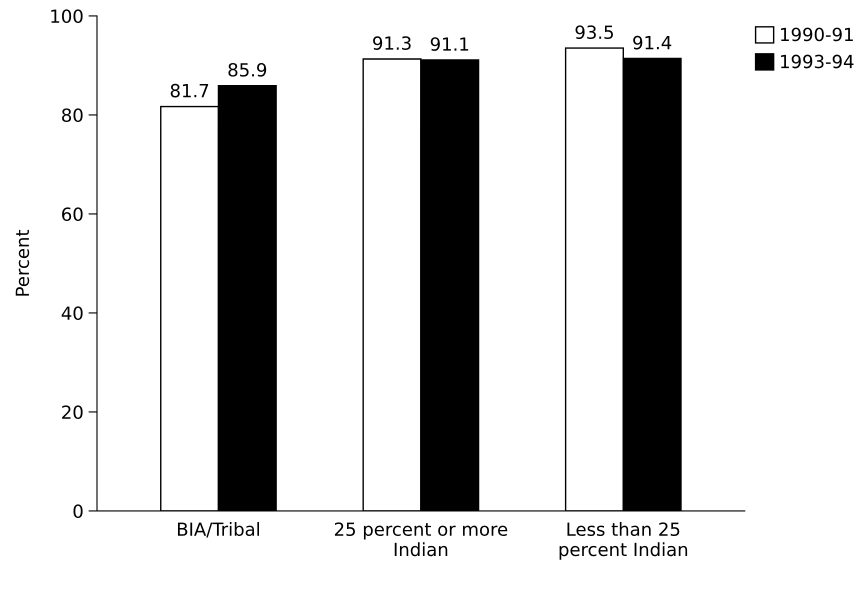  Describe the element at coordinates (67, 16) in the screenshot. I see `y-tick-label: 100` at that location.